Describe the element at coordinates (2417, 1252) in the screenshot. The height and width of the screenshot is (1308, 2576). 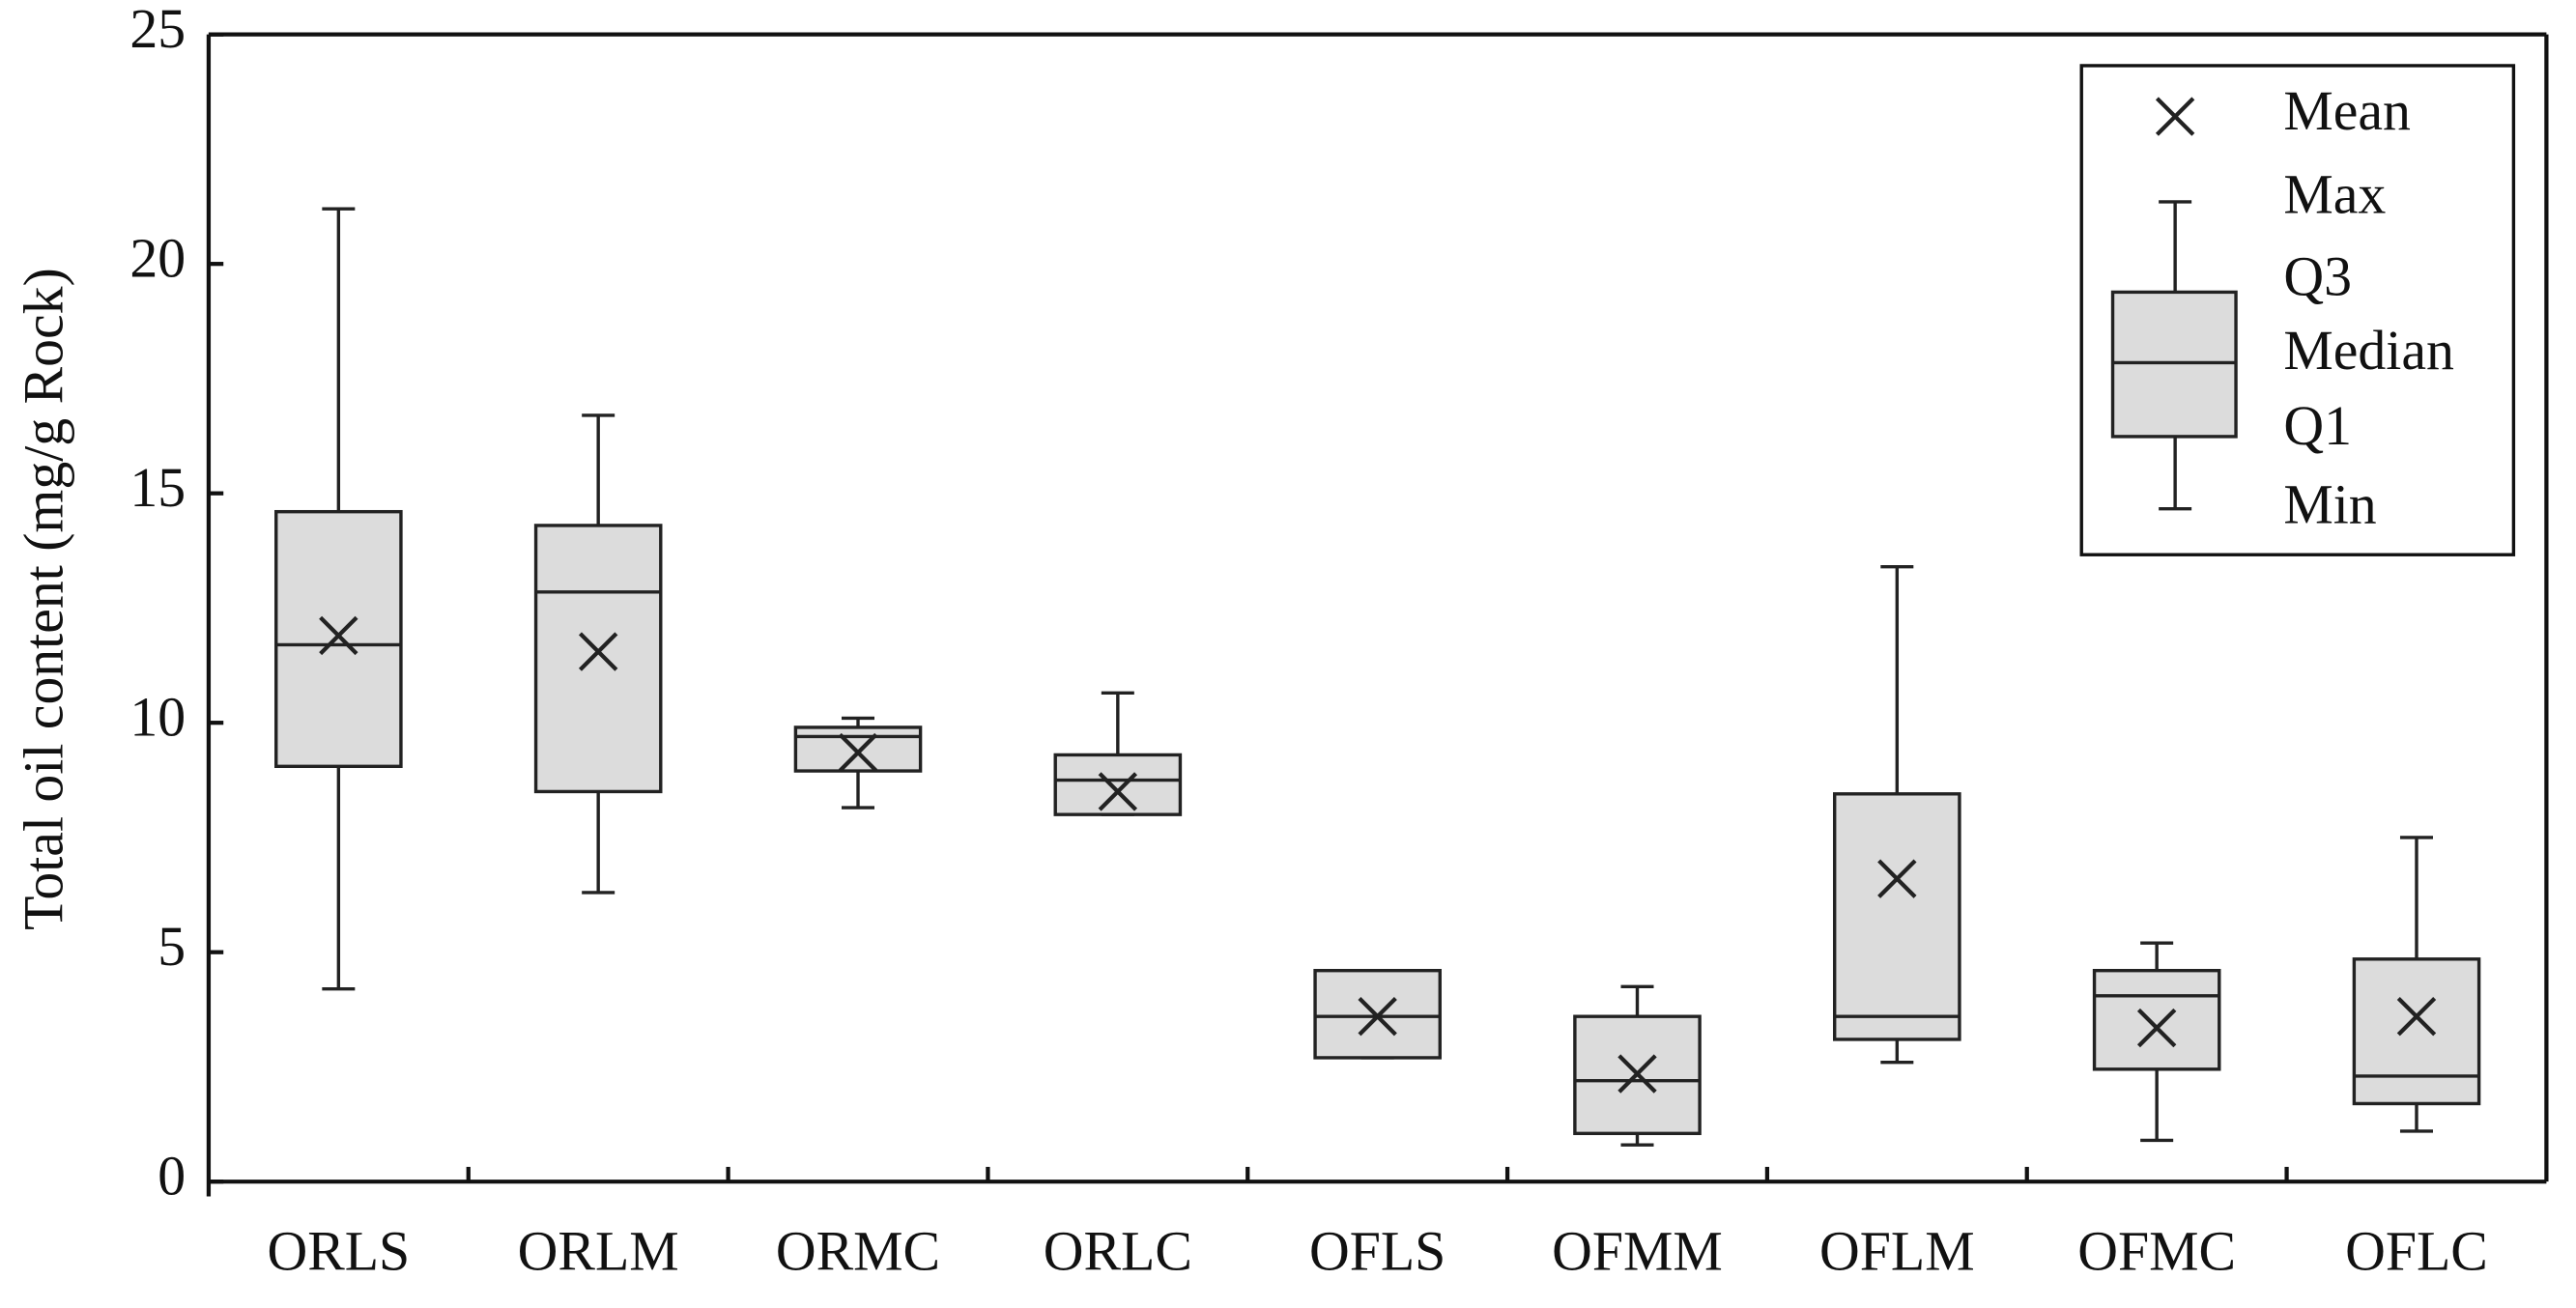
I see `x-tick-label: OFLC` at that location.